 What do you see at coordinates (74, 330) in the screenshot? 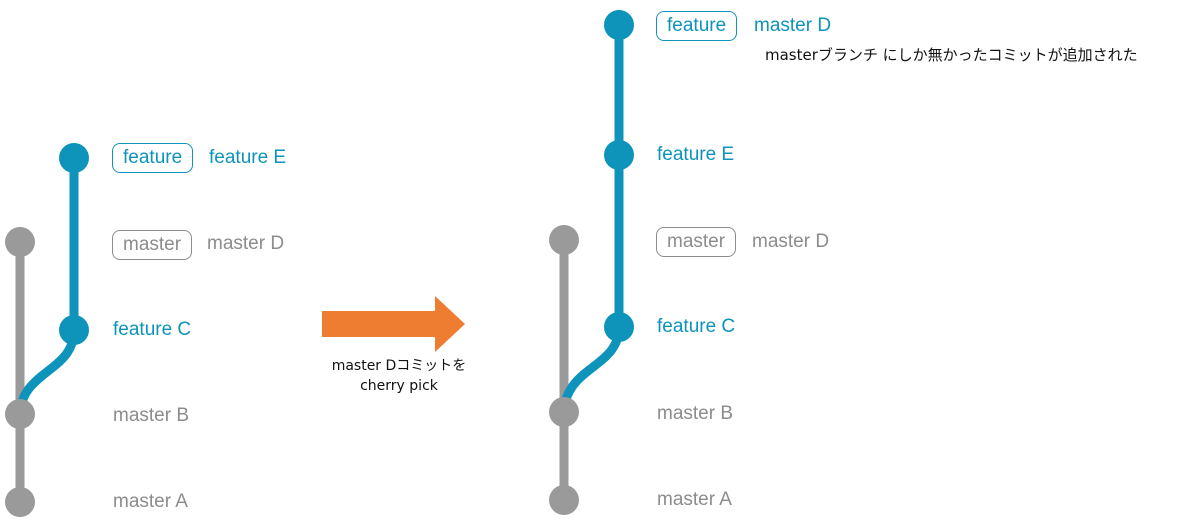
I see `before-node-feature-c` at bounding box center [74, 330].